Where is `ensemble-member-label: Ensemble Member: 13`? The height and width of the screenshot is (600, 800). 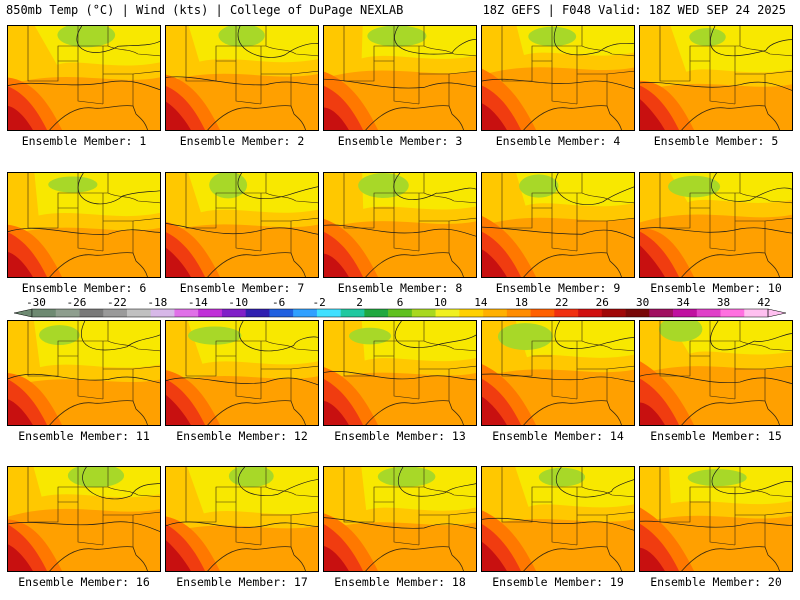
ensemble-member-label: Ensemble Member: 13 is located at coordinates (400, 436).